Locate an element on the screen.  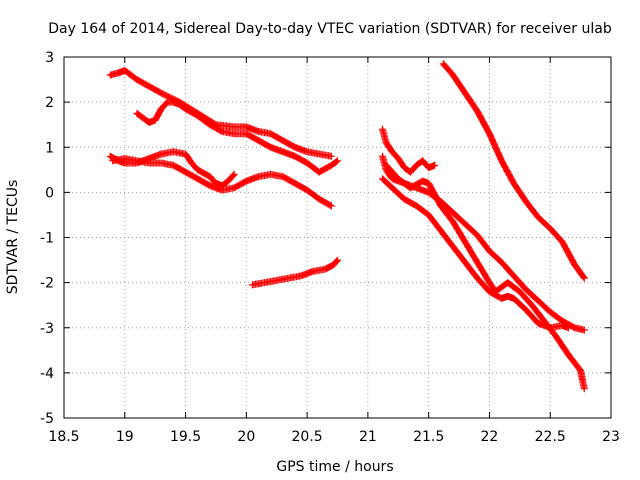
x-tick-label: 18.5 is located at coordinates (63, 437).